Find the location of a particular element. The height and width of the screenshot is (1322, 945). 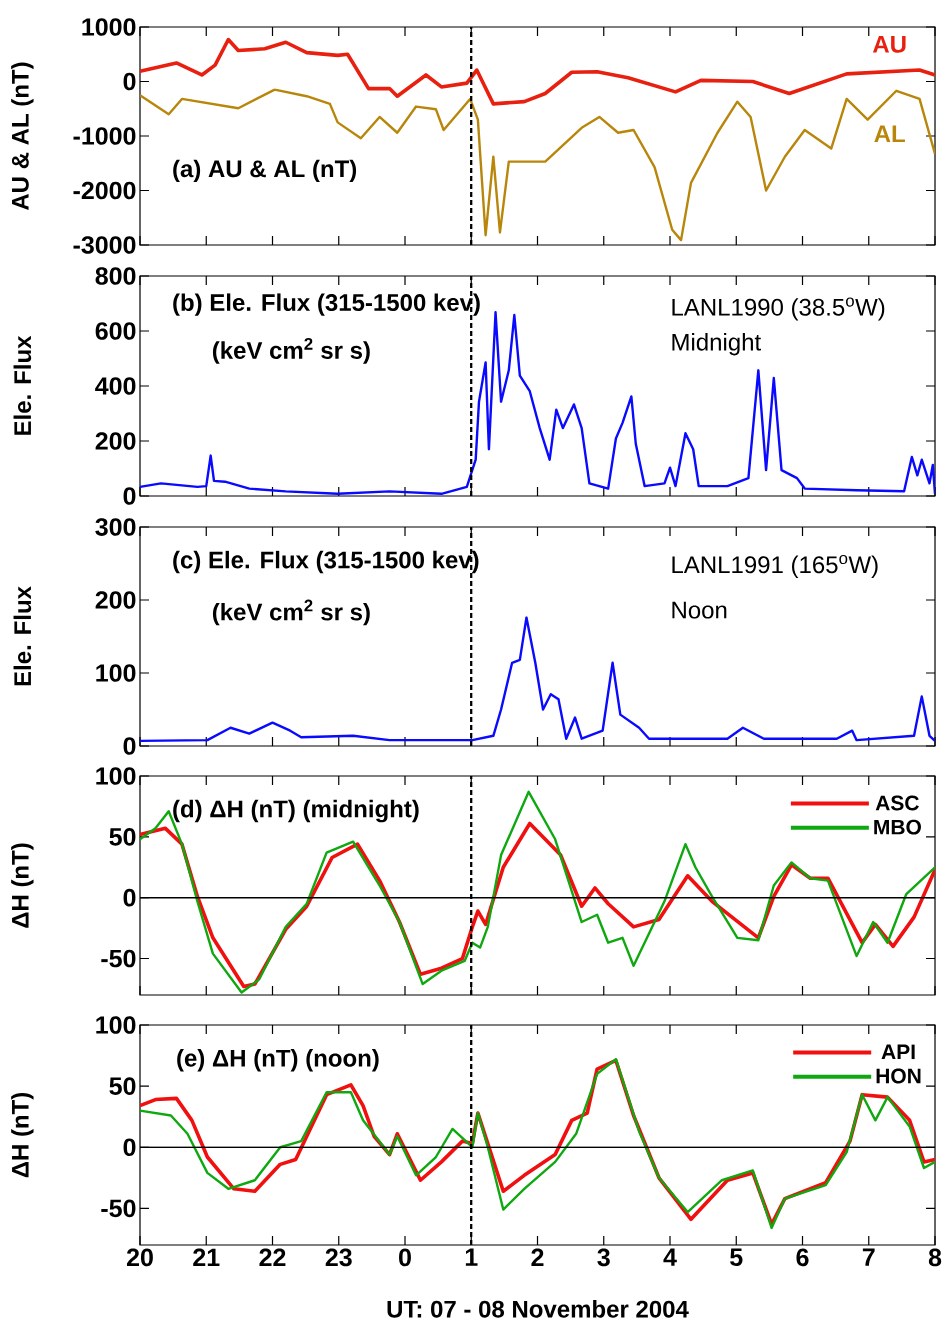

x-tick-label: 3 is located at coordinates (603, 1257).